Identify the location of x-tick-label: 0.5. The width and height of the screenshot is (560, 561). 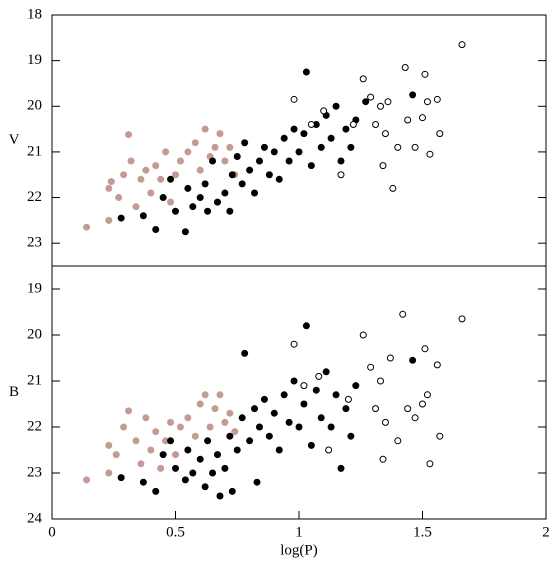
(175, 532).